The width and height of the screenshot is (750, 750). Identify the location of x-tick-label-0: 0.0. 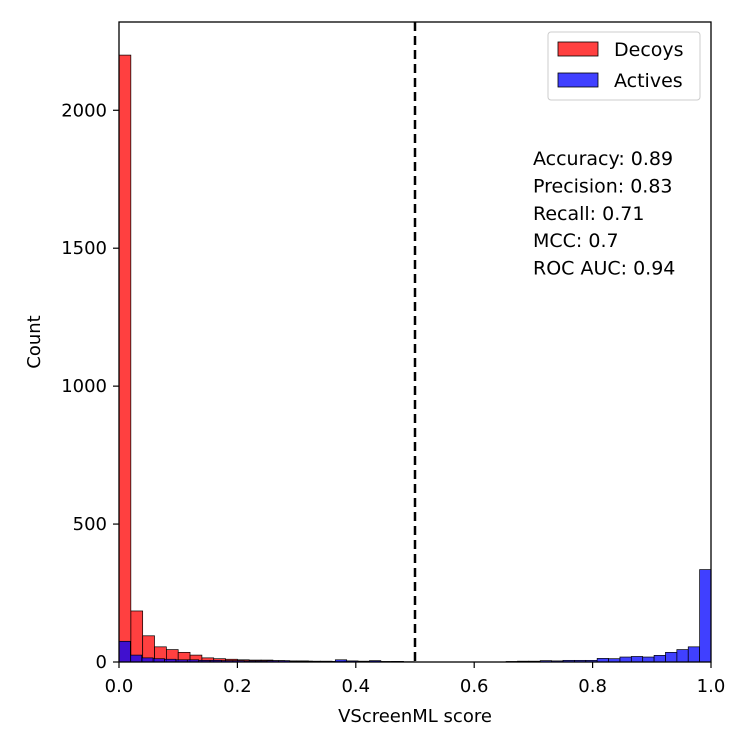
(119, 686).